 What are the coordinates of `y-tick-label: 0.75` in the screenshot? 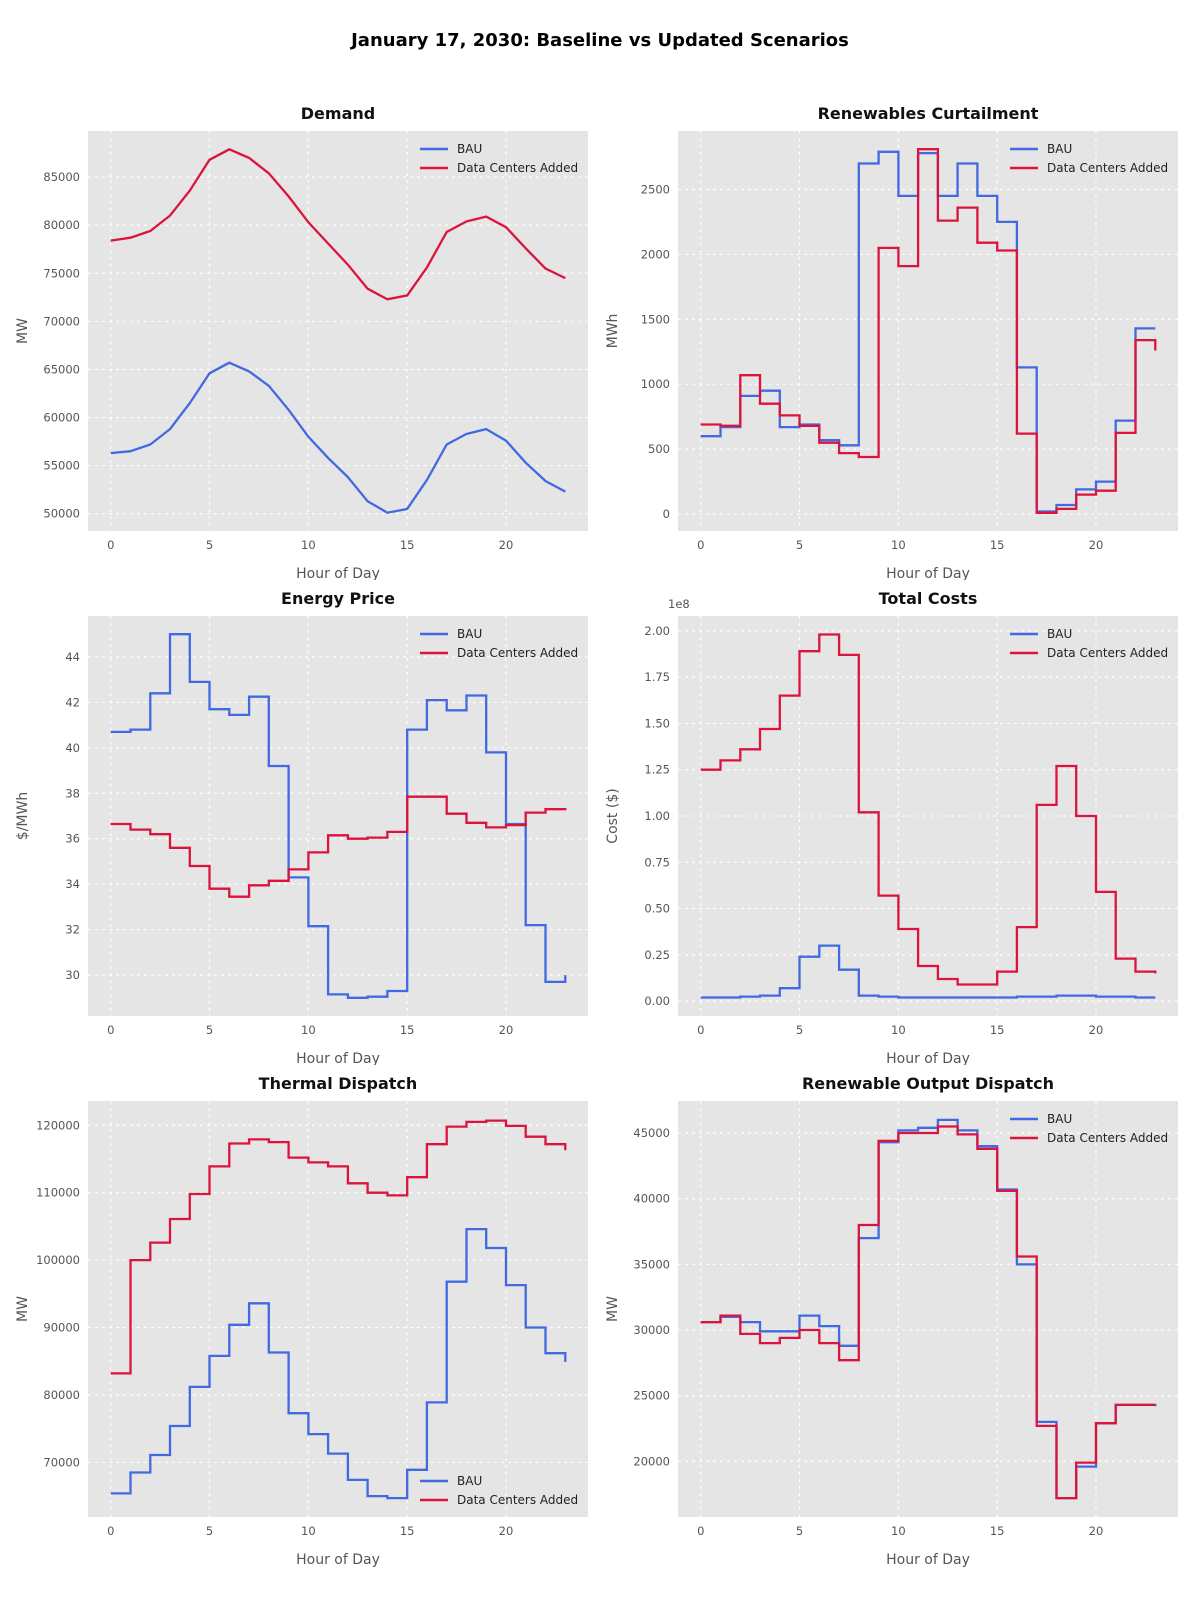 It's located at (657, 862).